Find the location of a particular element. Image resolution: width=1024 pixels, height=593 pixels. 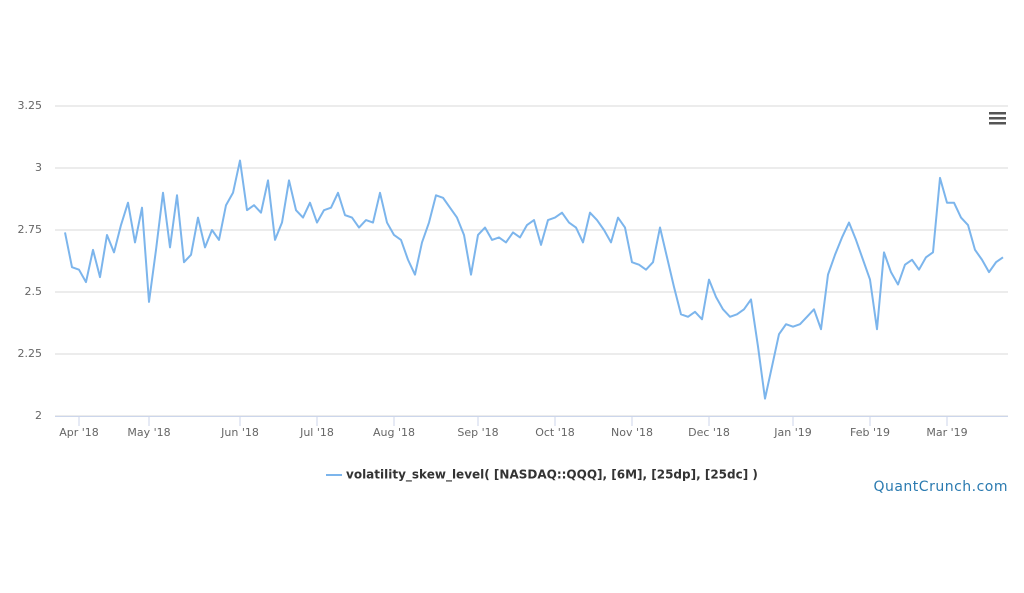

x-tick-label: Oct '18 is located at coordinates (555, 432).